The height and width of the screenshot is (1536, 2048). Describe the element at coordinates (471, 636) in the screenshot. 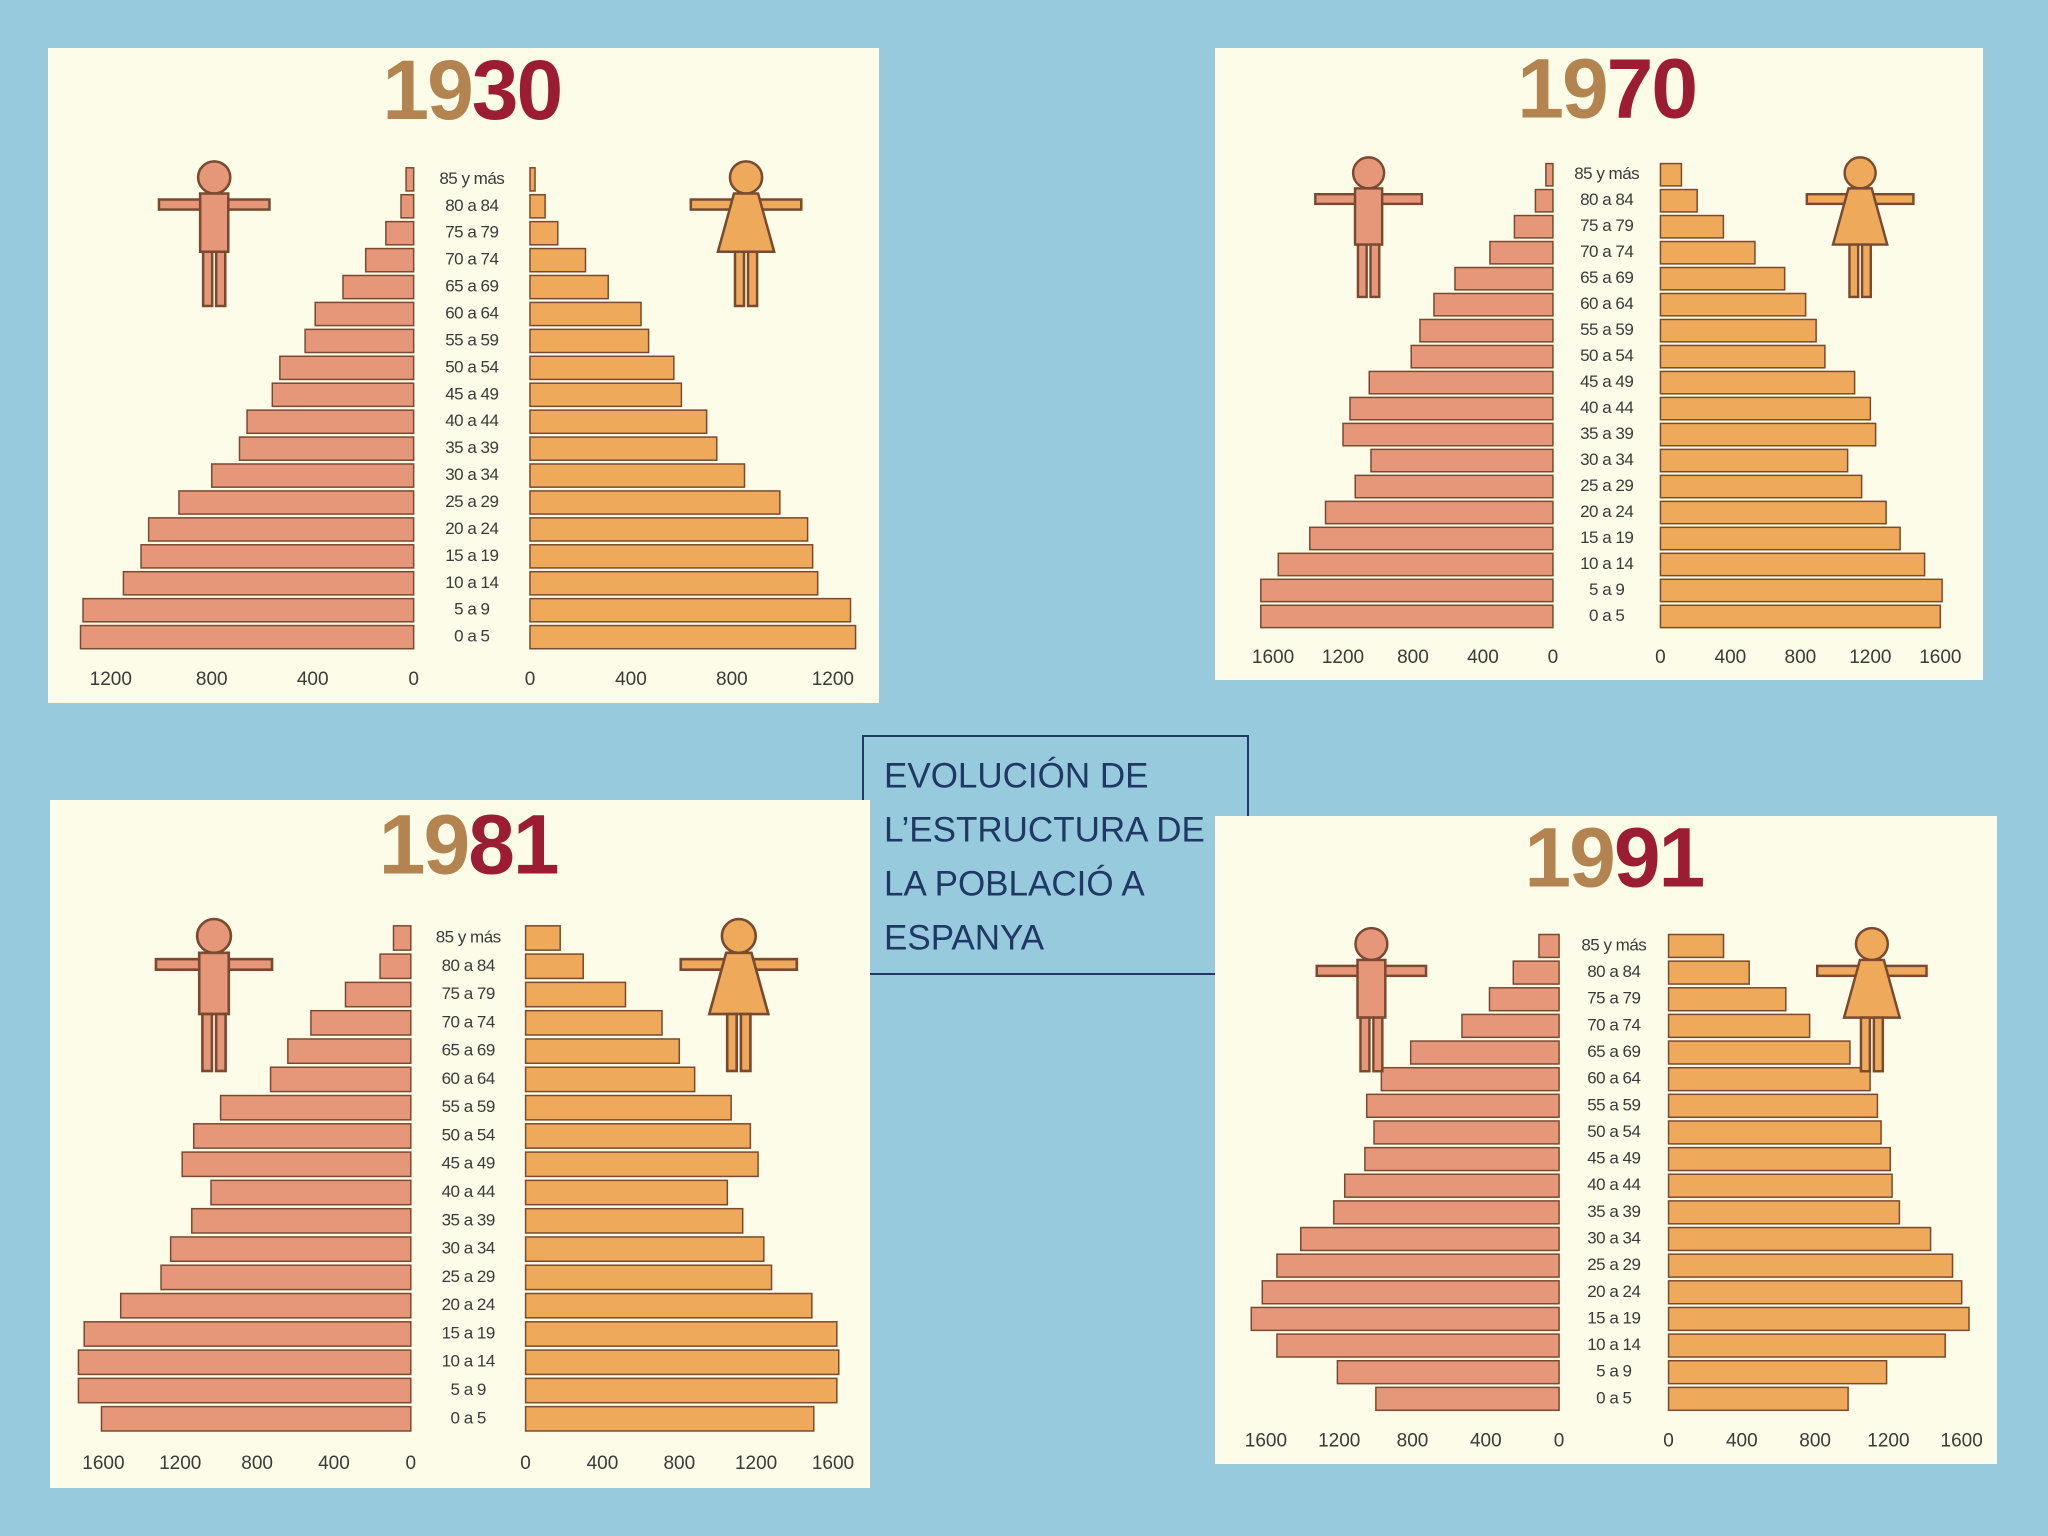

I see `age-label: 0 a 5` at that location.